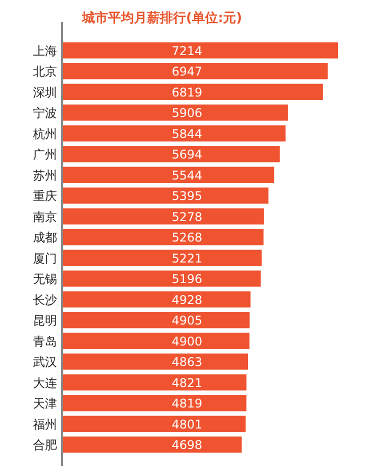  I want to click on data-label: 5395, so click(187, 196).